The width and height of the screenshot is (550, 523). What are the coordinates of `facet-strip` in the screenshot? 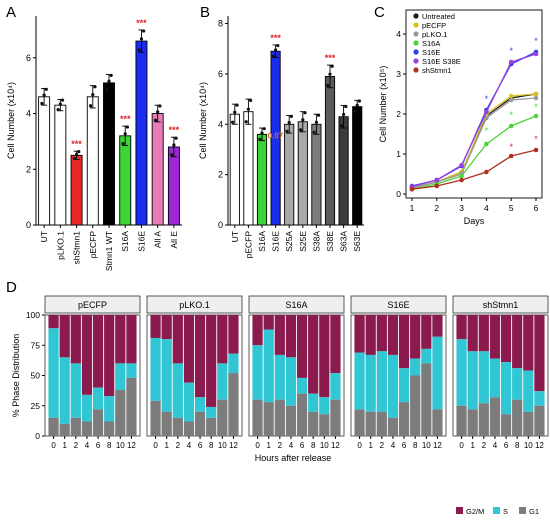 It's located at (194, 304).